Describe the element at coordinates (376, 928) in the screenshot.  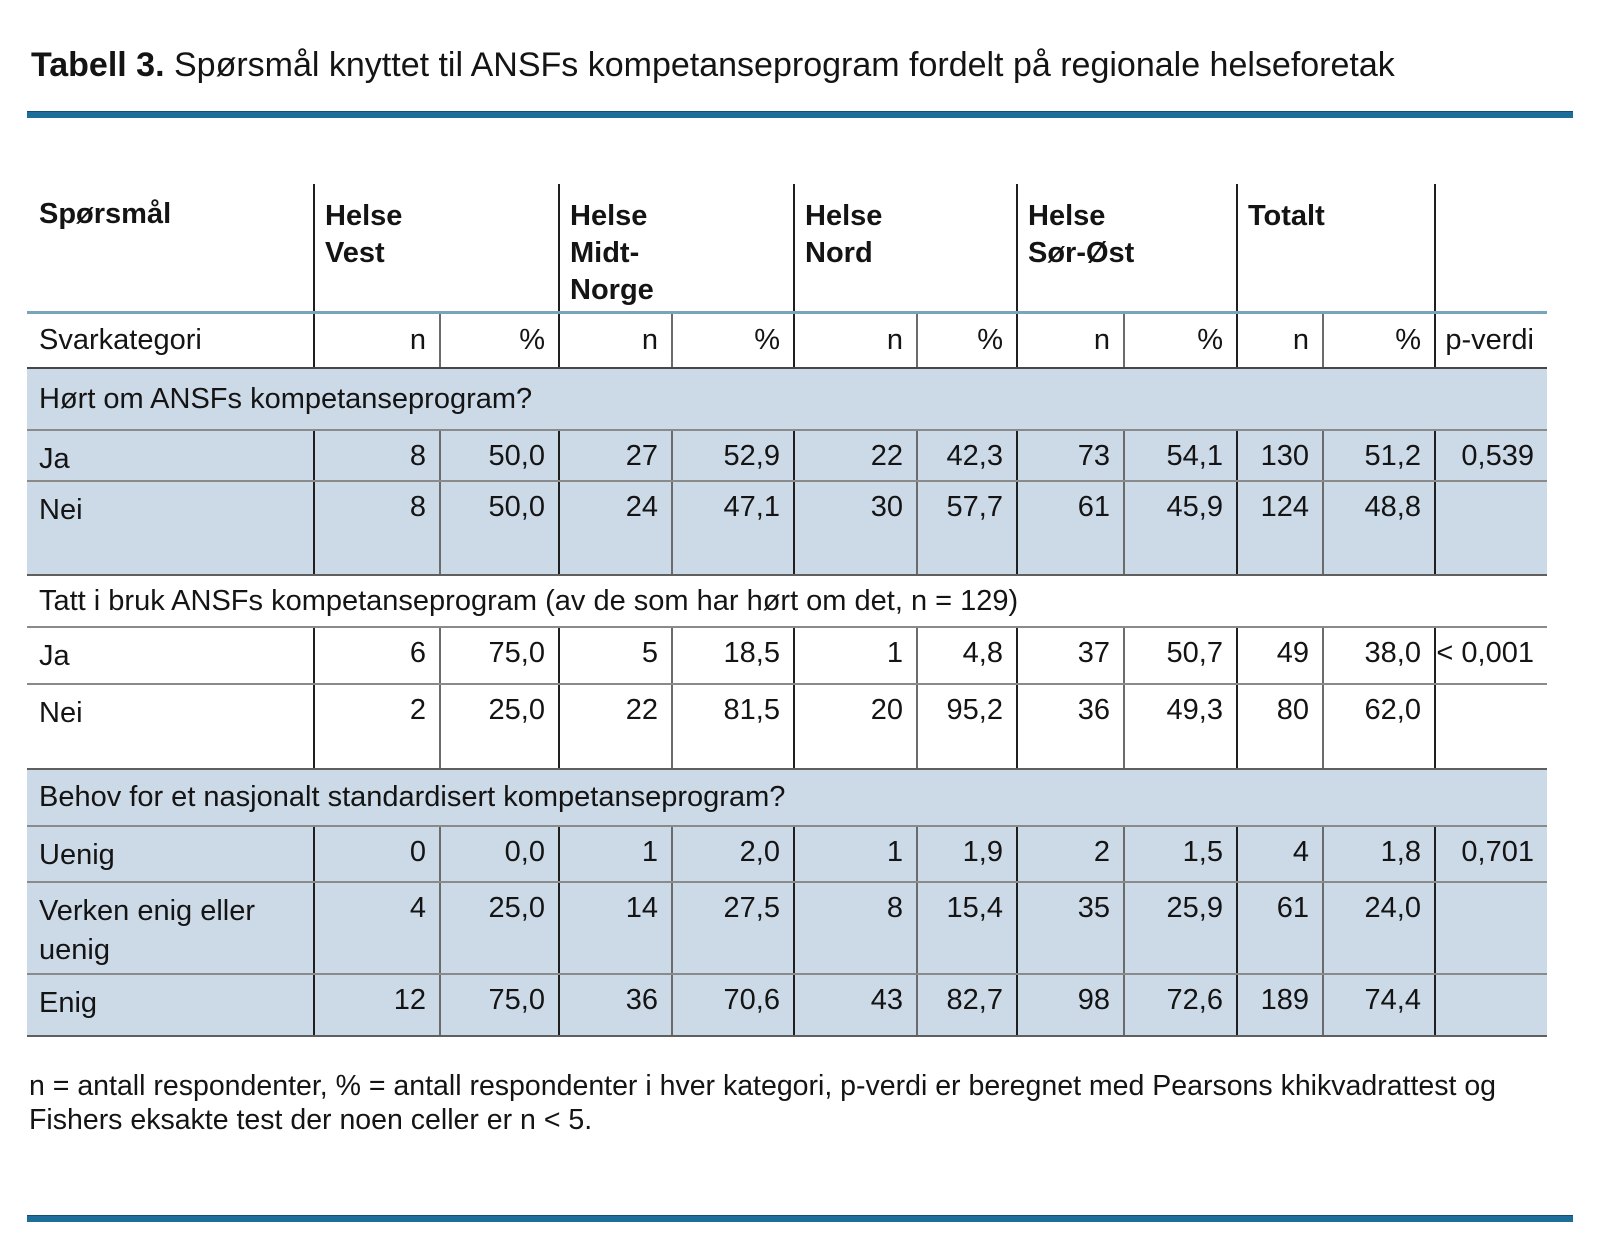
I see `cell: 4` at that location.